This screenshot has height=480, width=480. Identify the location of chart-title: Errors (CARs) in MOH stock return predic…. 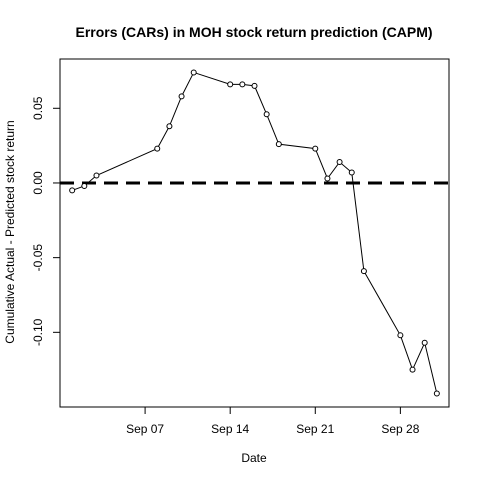
(253, 32).